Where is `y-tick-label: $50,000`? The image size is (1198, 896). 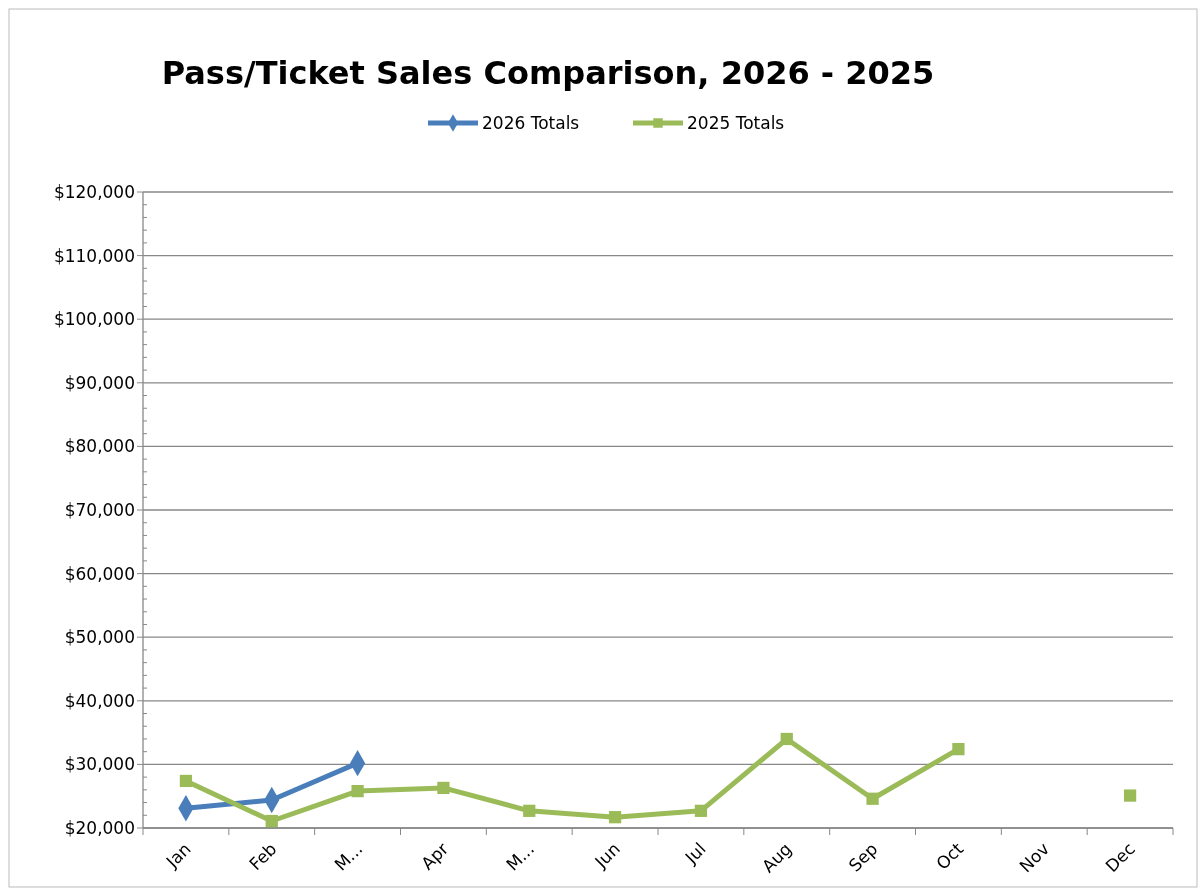
y-tick-label: $50,000 is located at coordinates (99, 637).